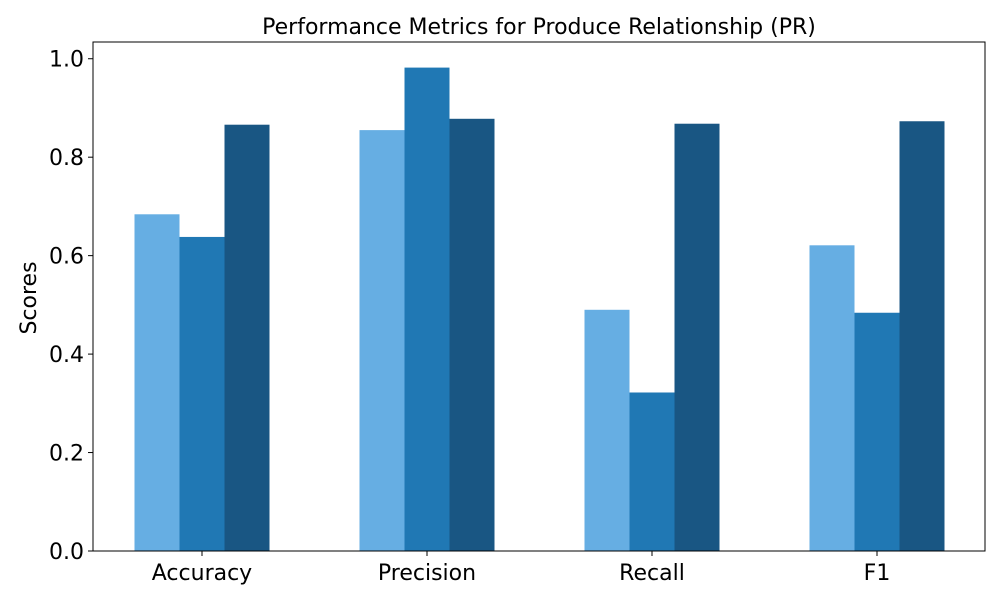 This screenshot has width=1000, height=600. Describe the element at coordinates (66, 60) in the screenshot. I see `y-tick-label: 1.0` at that location.